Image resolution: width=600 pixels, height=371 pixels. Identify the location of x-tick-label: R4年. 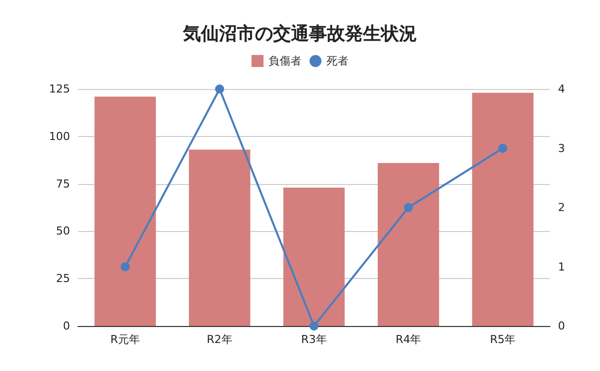
(409, 339).